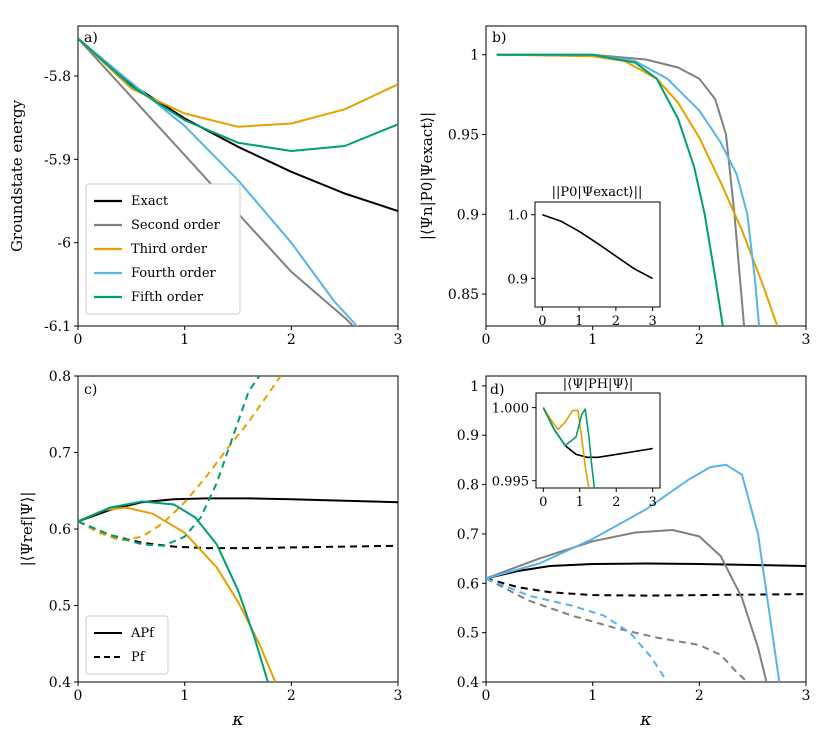 Image resolution: width=830 pixels, height=747 pixels. I want to click on panel-d-inset-series-third, so click(566, 447).